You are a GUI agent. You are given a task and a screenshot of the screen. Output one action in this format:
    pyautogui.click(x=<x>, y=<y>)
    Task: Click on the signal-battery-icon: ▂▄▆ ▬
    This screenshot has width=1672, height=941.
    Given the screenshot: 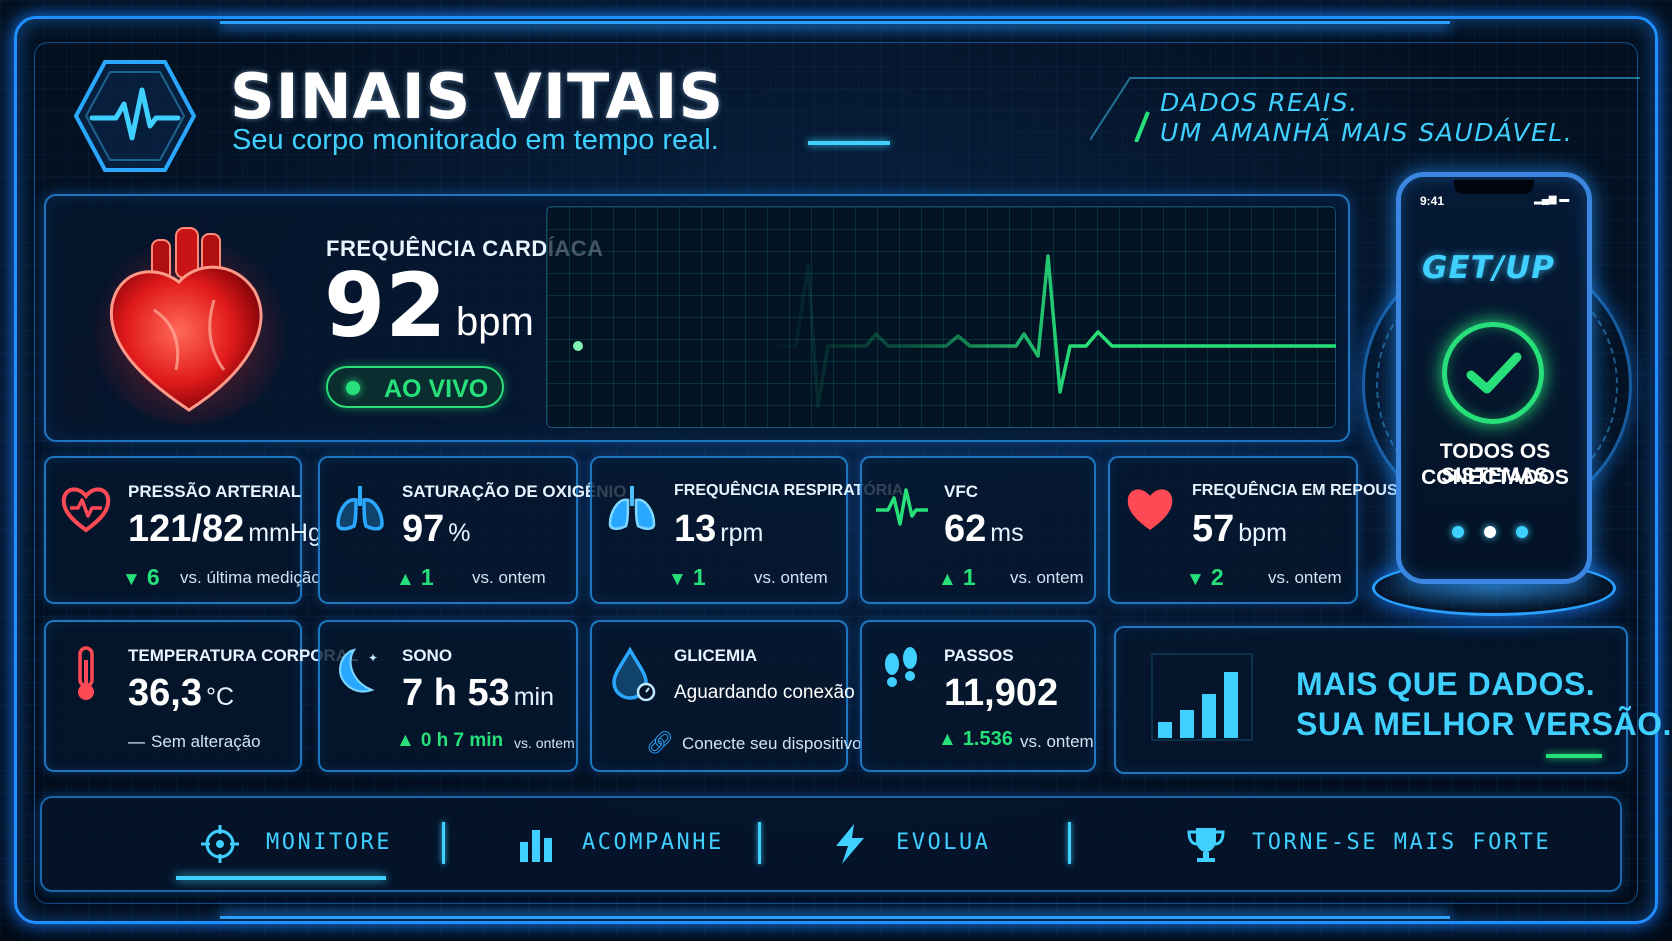 What is the action you would take?
    pyautogui.click(x=1552, y=199)
    